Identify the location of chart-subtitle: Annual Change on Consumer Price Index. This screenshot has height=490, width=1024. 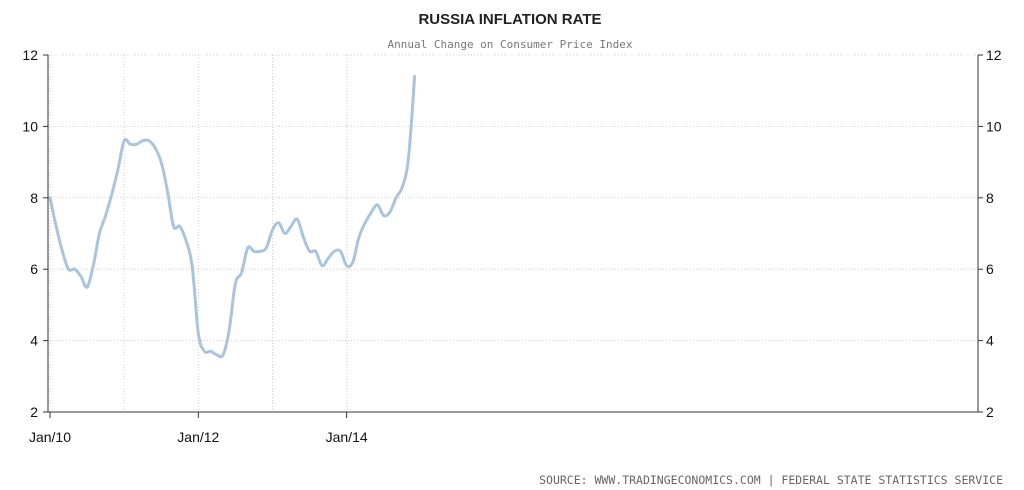
(509, 44).